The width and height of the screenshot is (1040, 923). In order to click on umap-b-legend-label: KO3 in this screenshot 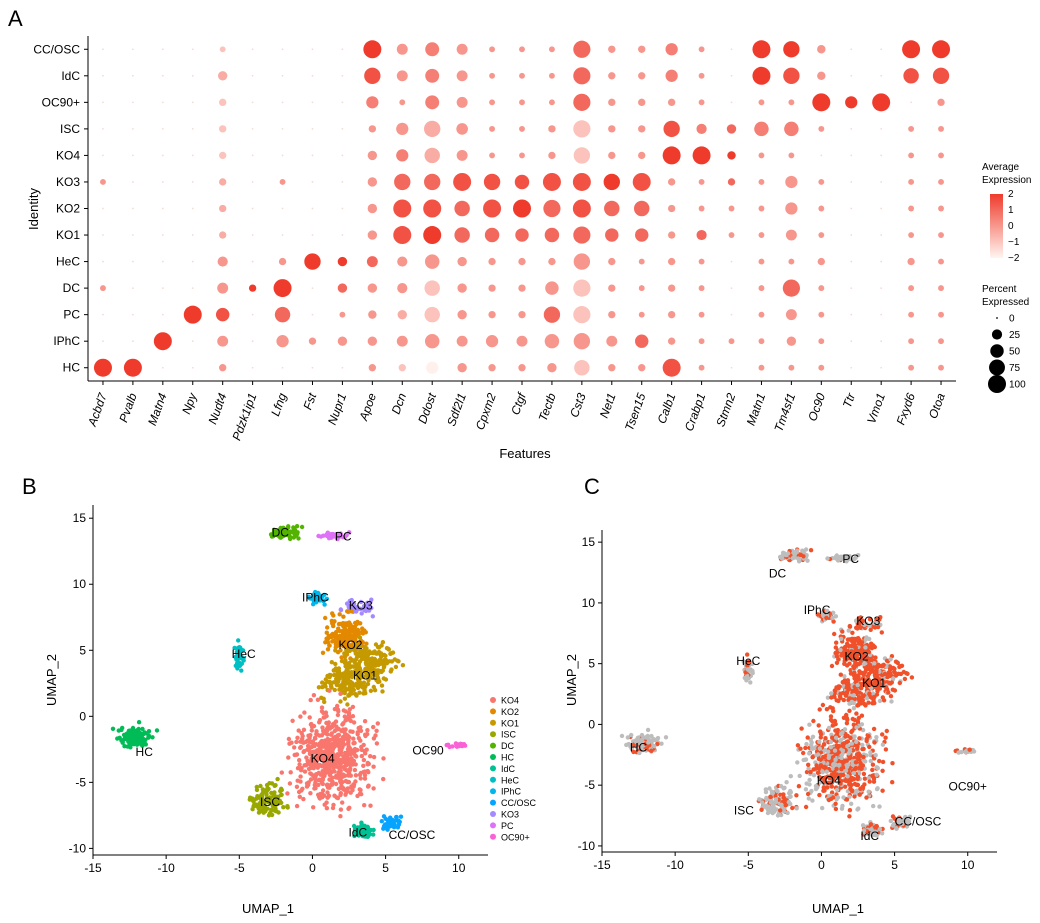, I will do `click(510, 815)`.